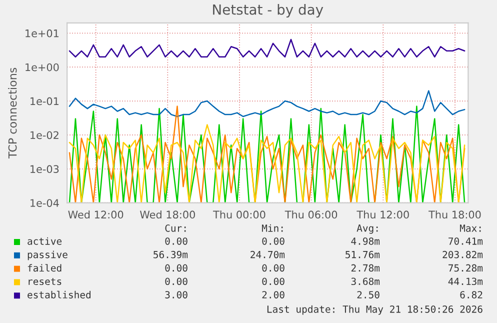  What do you see at coordinates (311, 214) in the screenshot?
I see `x-tick-label: Thu 06:00` at bounding box center [311, 214].